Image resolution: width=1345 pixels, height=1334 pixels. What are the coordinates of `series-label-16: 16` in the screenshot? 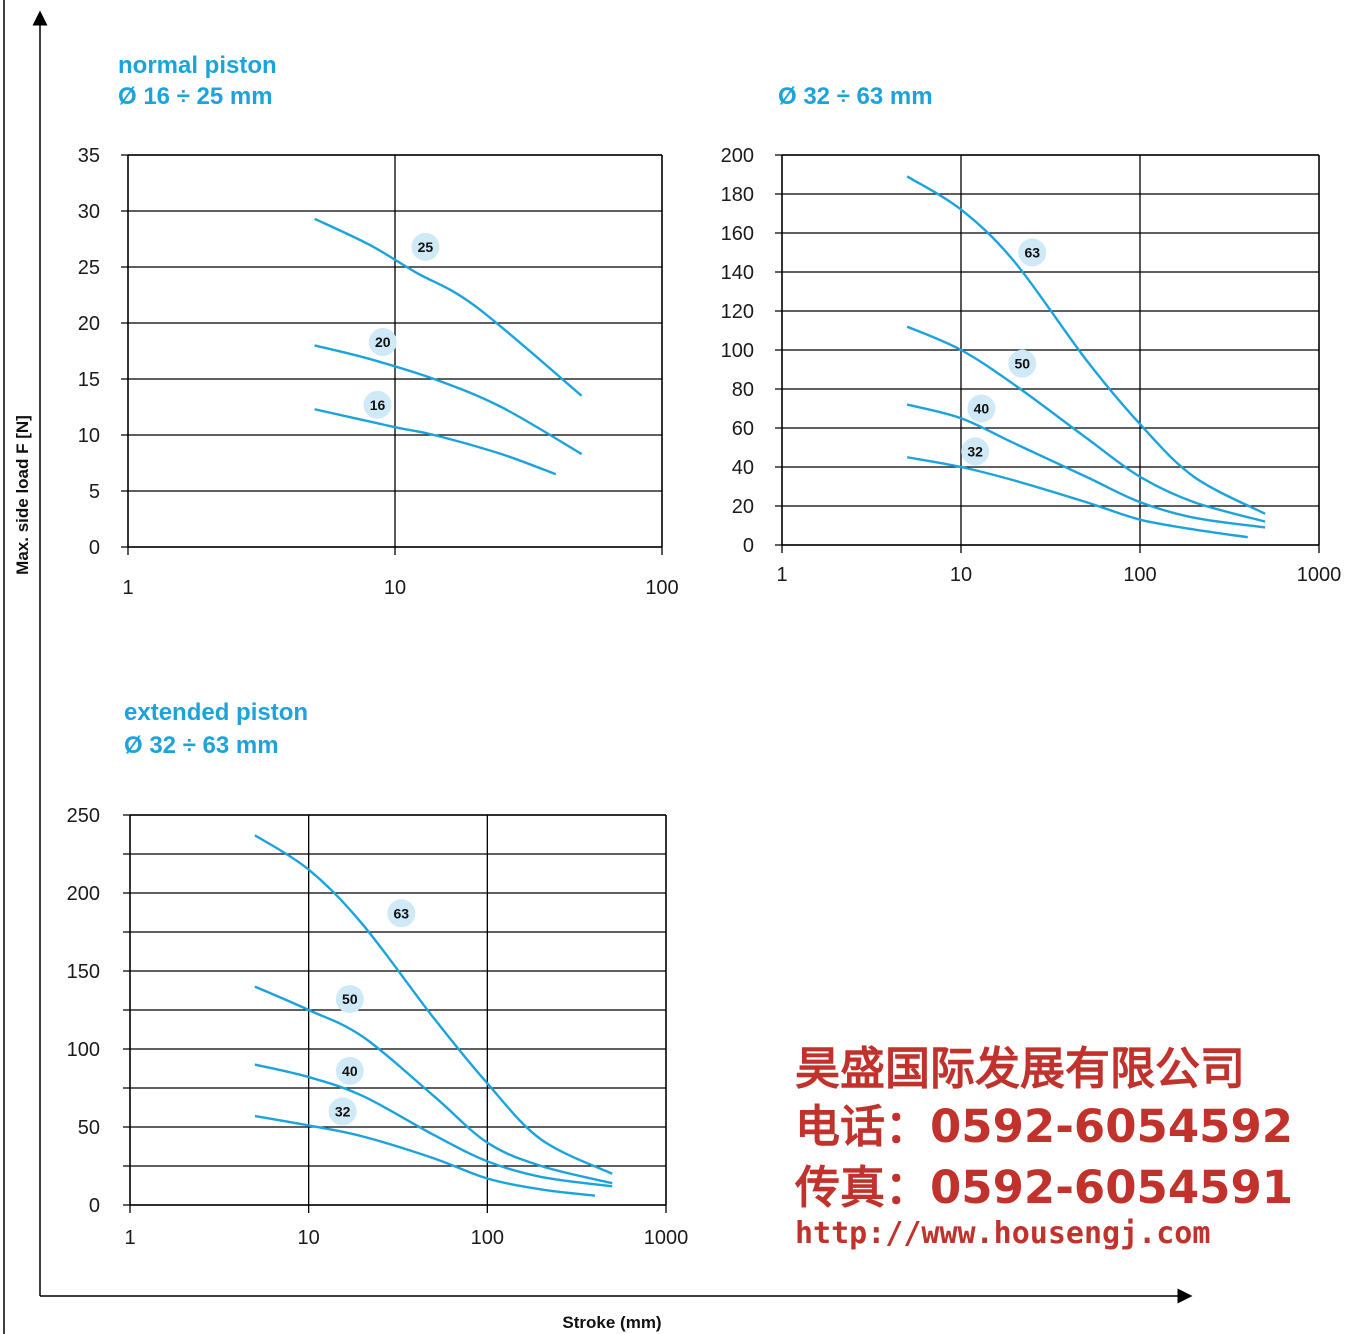 It's located at (378, 405).